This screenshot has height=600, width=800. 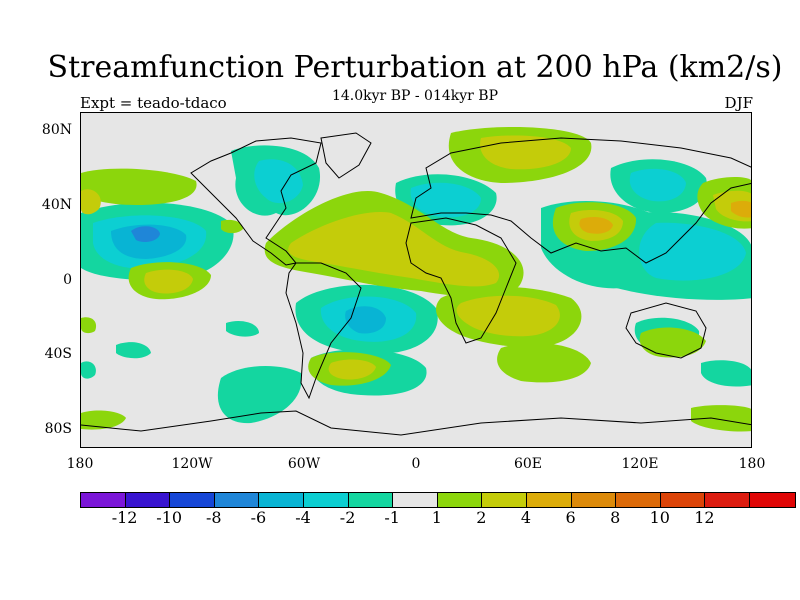 I want to click on coast-australia, so click(x=666, y=330).